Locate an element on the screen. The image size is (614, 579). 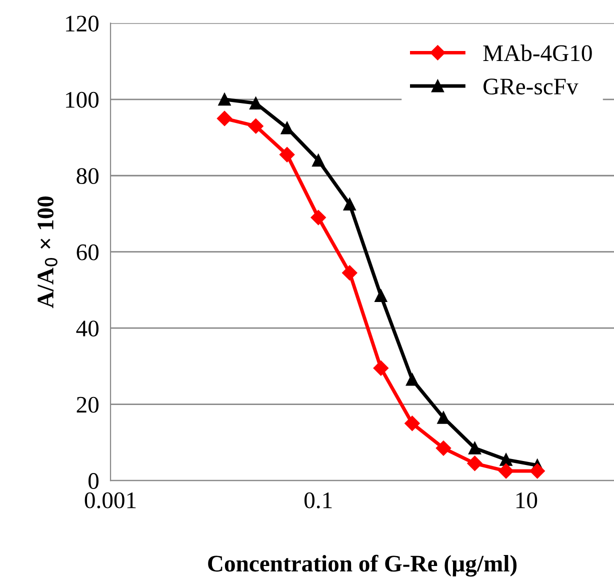
y-tick-label: 100 is located at coordinates (82, 100).